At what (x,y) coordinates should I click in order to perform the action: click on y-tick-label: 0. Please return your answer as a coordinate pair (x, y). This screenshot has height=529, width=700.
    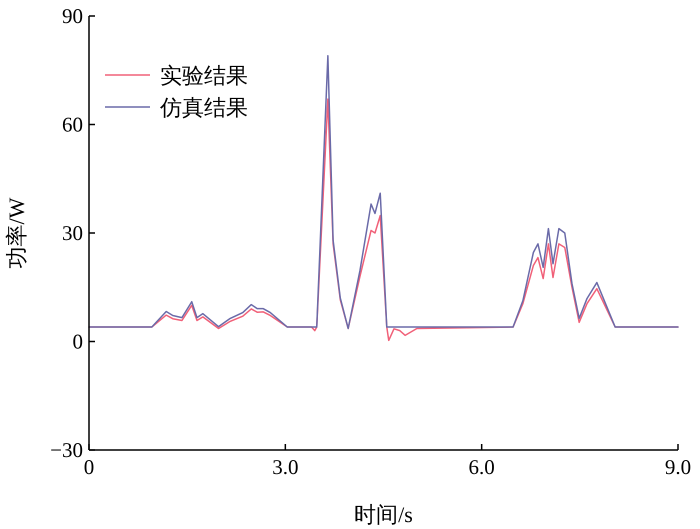
    Looking at the image, I should click on (77, 342).